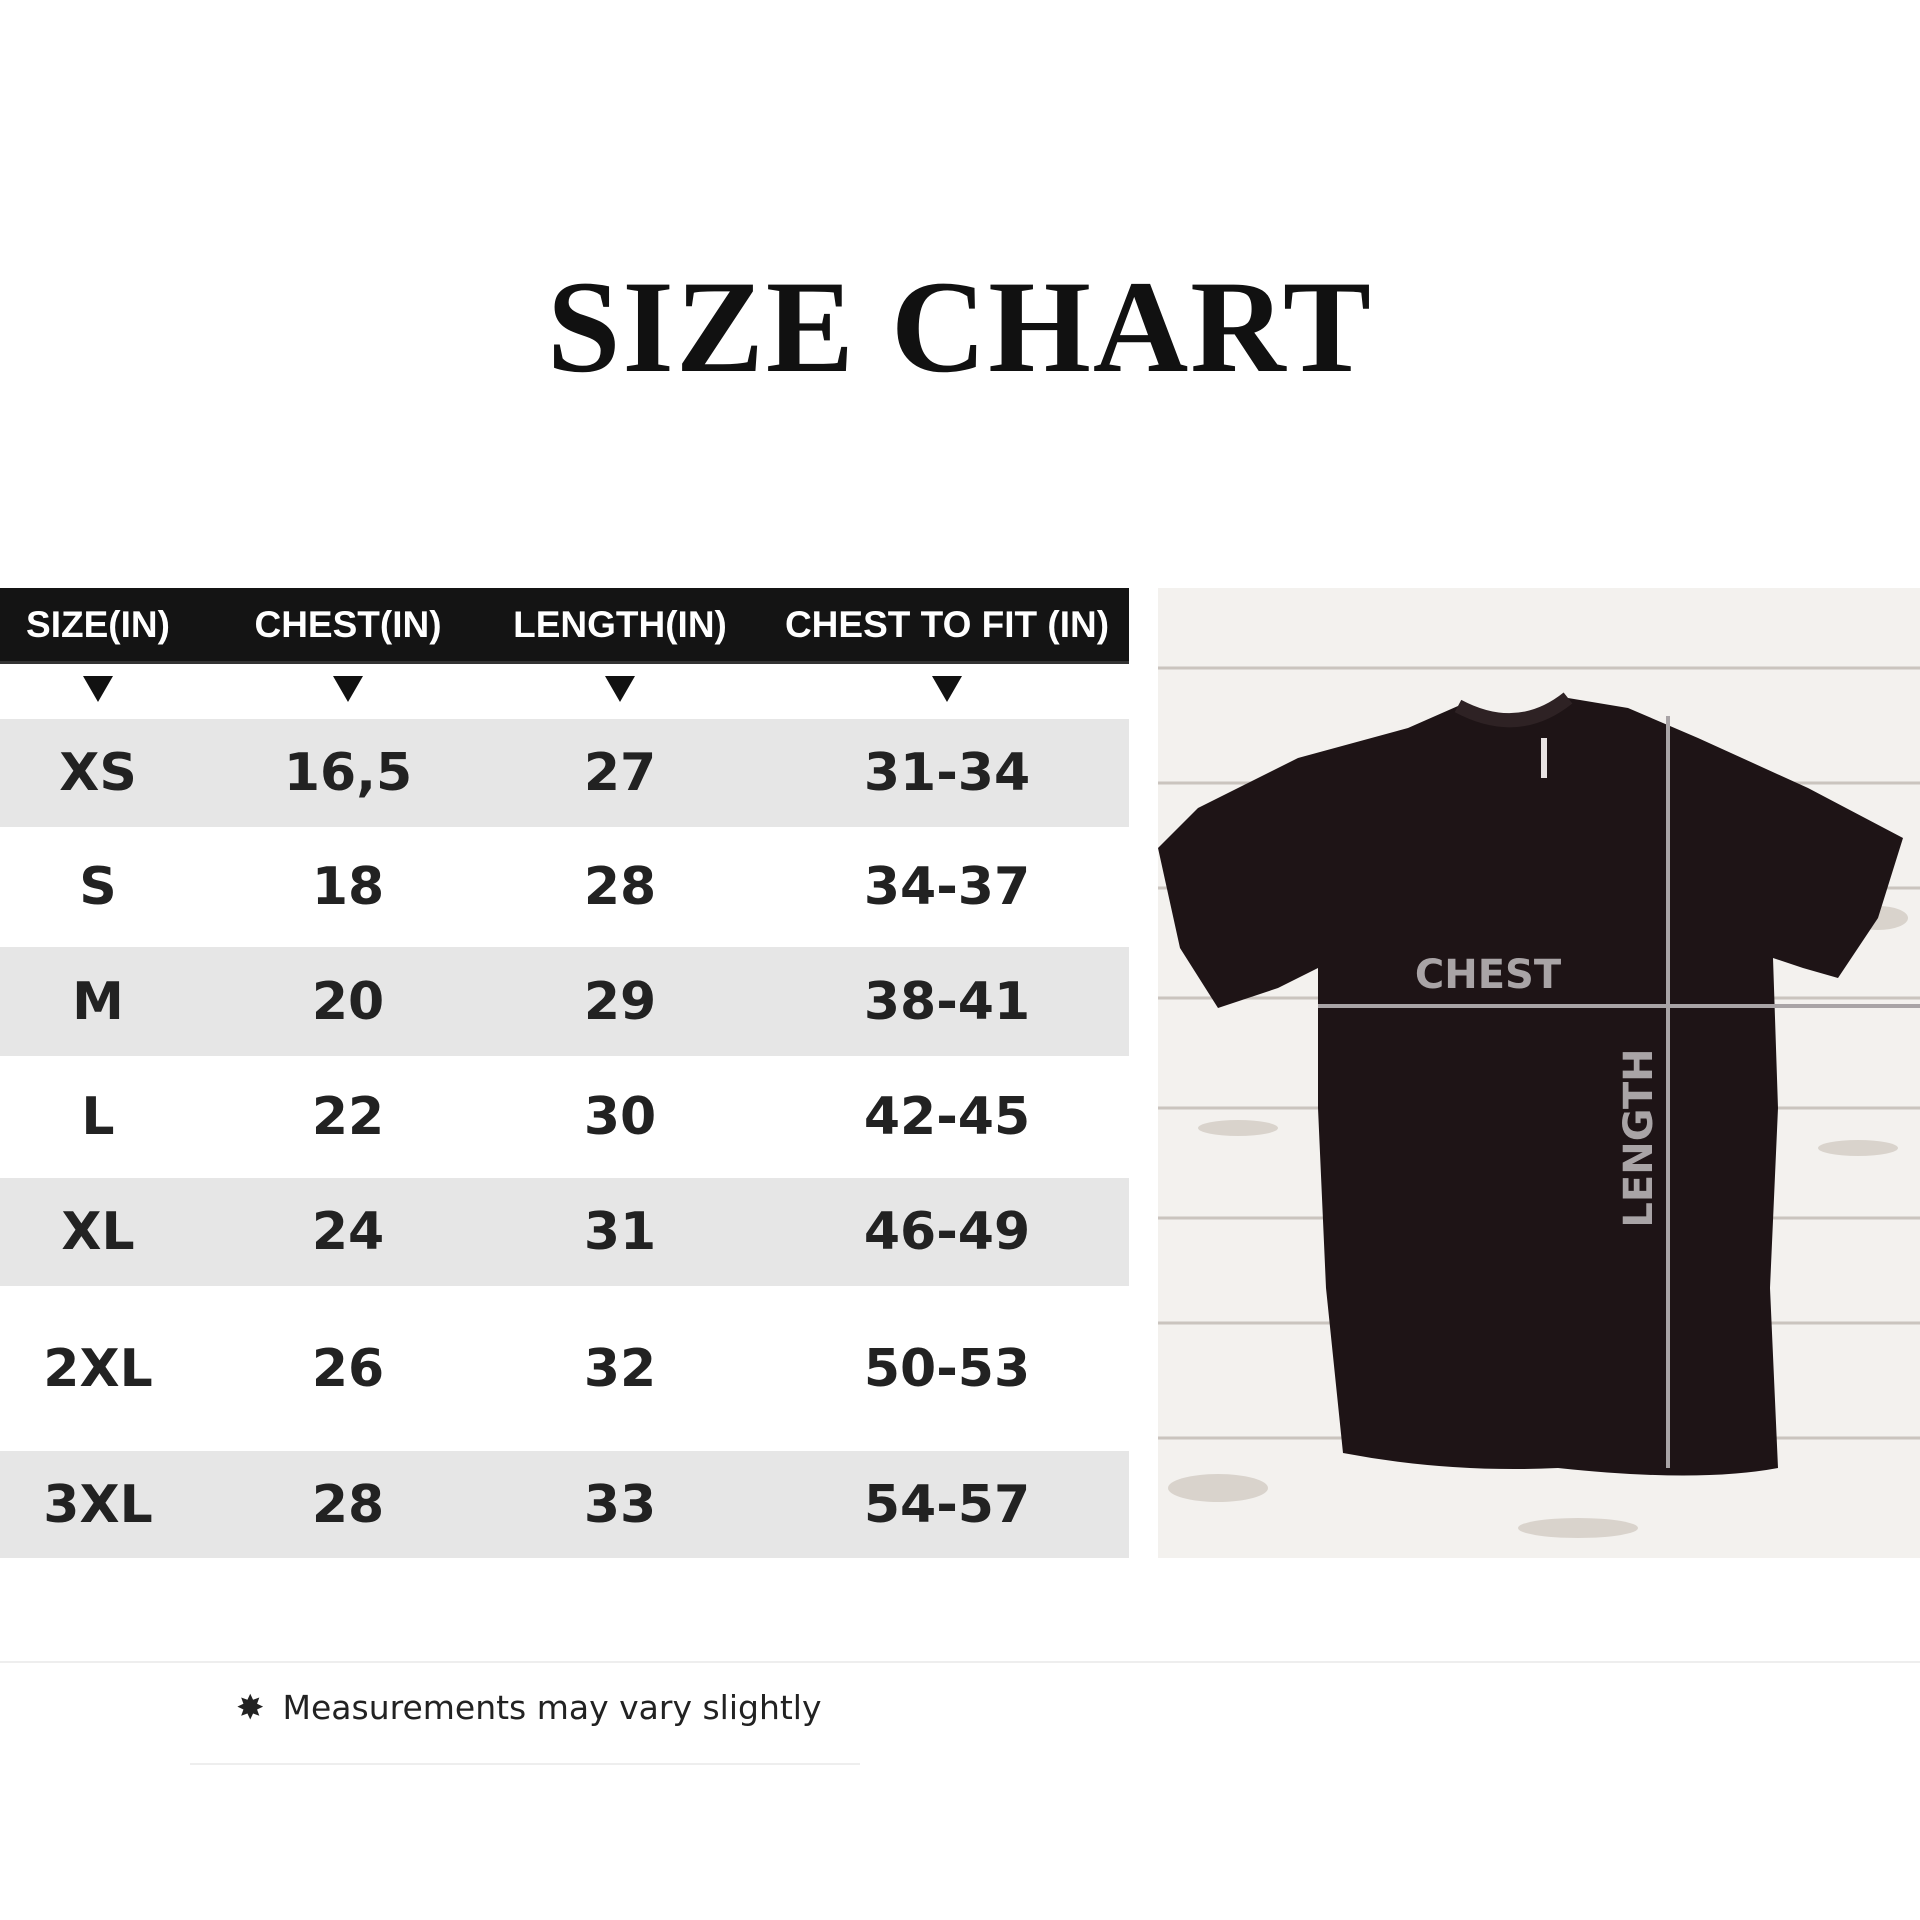  I want to click on header-length: LENGTH(IN), so click(620, 624).